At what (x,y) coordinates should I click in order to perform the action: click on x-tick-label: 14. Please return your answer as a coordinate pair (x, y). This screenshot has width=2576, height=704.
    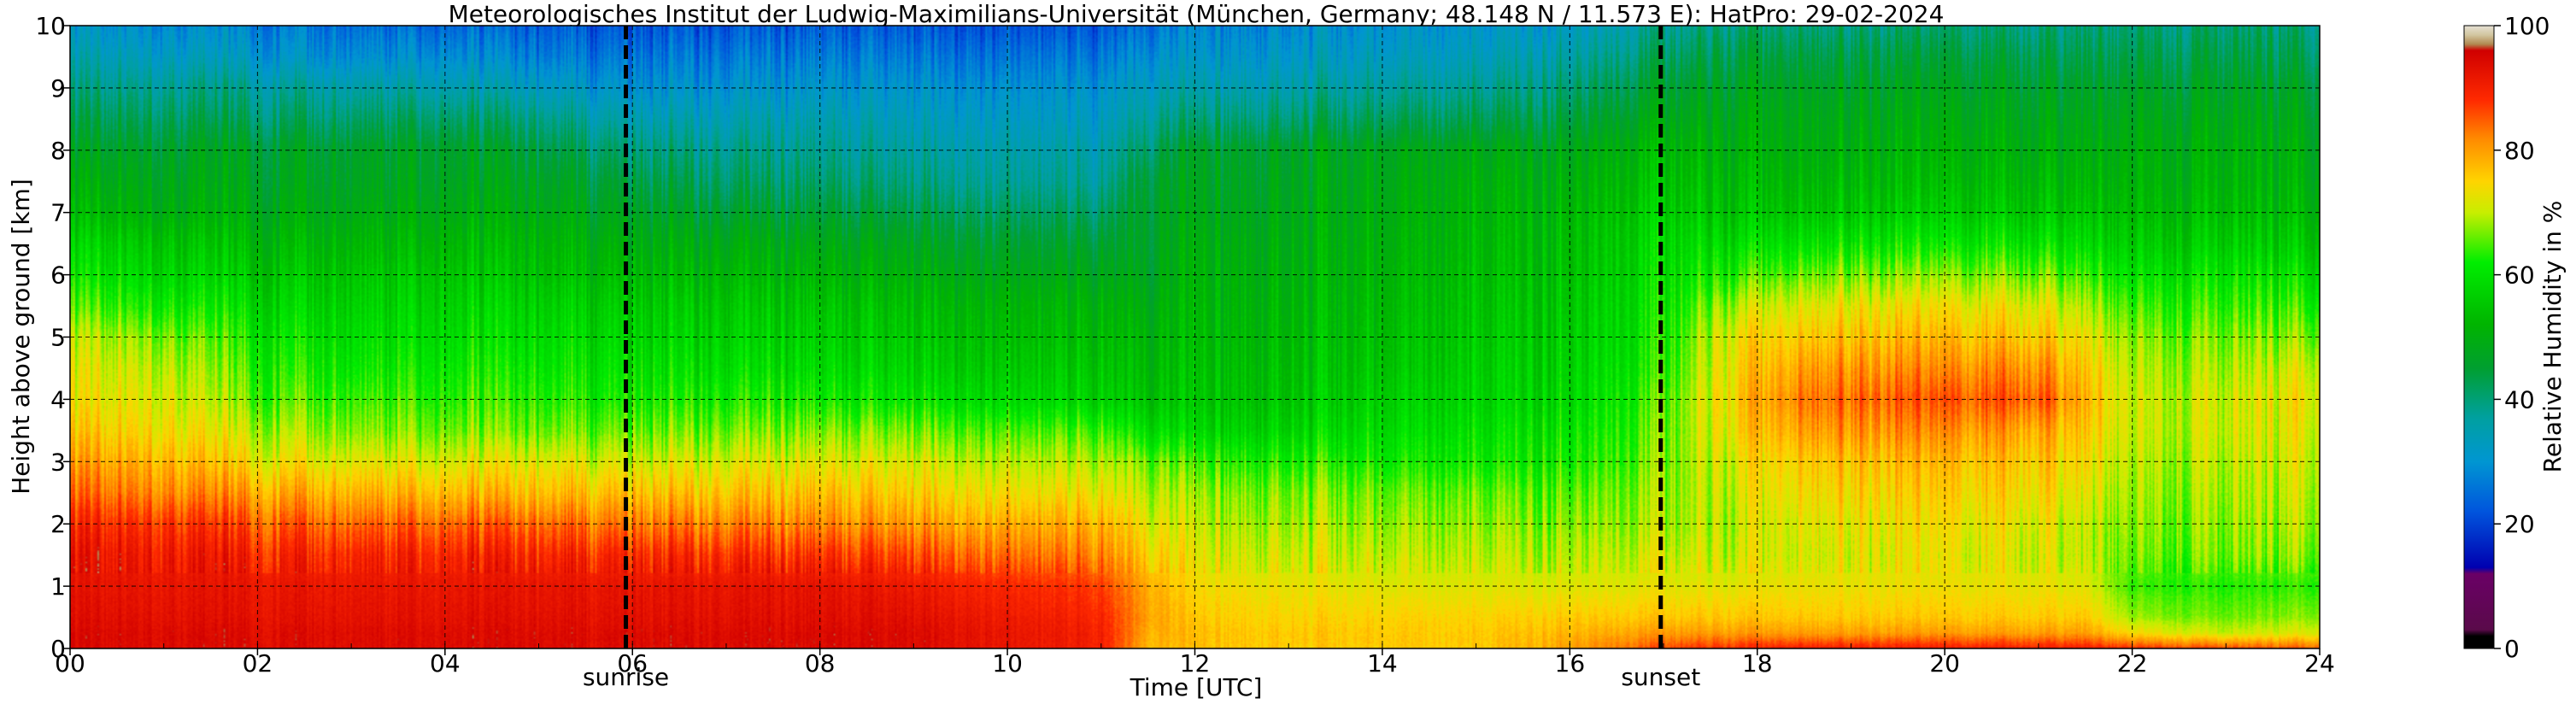
    Looking at the image, I should click on (1382, 663).